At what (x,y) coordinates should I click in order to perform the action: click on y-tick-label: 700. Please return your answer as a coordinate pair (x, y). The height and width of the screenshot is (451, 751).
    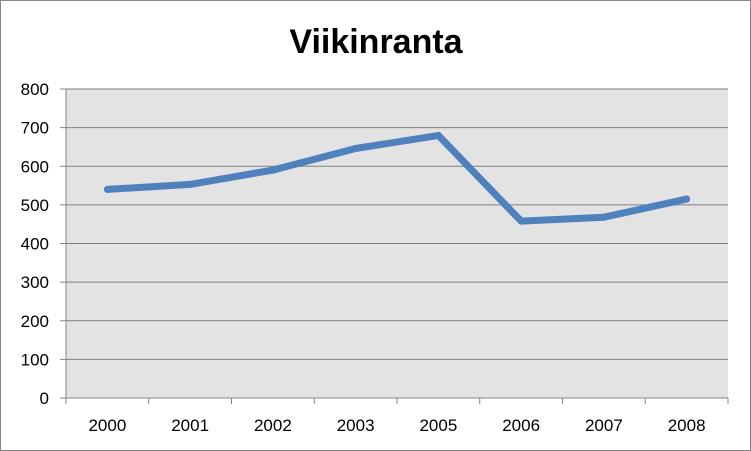
    Looking at the image, I should click on (35, 128).